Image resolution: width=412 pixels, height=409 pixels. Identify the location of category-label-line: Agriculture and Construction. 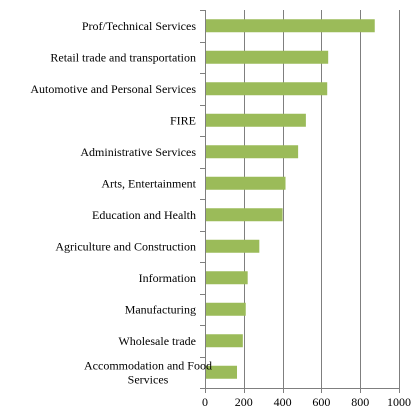
(125, 246).